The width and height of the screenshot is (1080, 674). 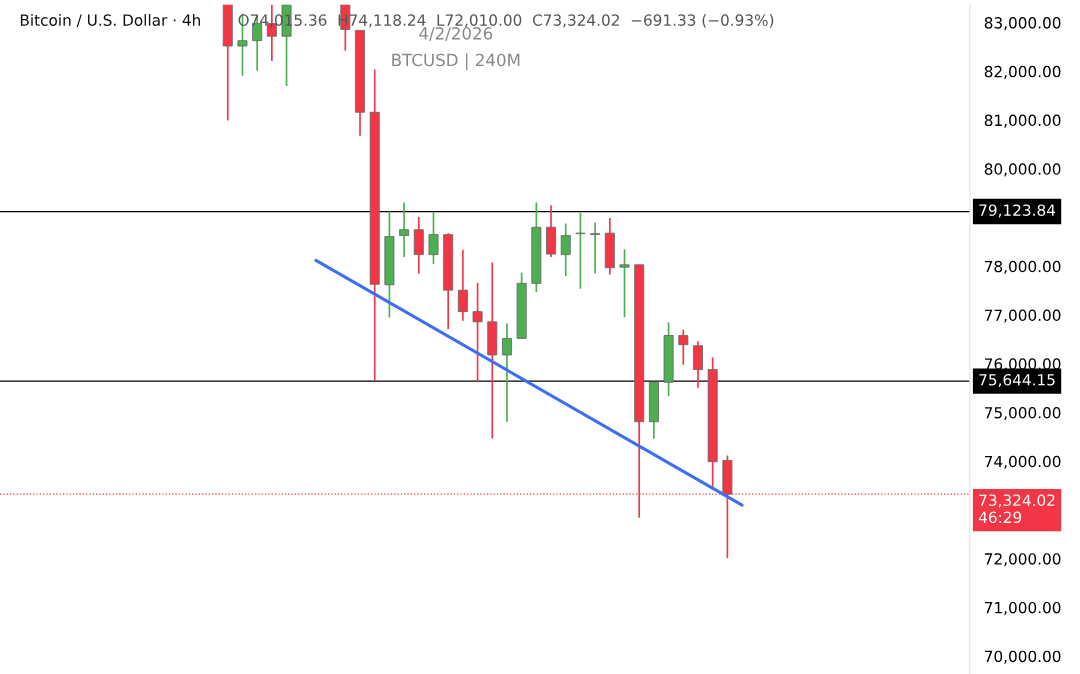 What do you see at coordinates (456, 34) in the screenshot?
I see `annotation: 4/2/2026` at bounding box center [456, 34].